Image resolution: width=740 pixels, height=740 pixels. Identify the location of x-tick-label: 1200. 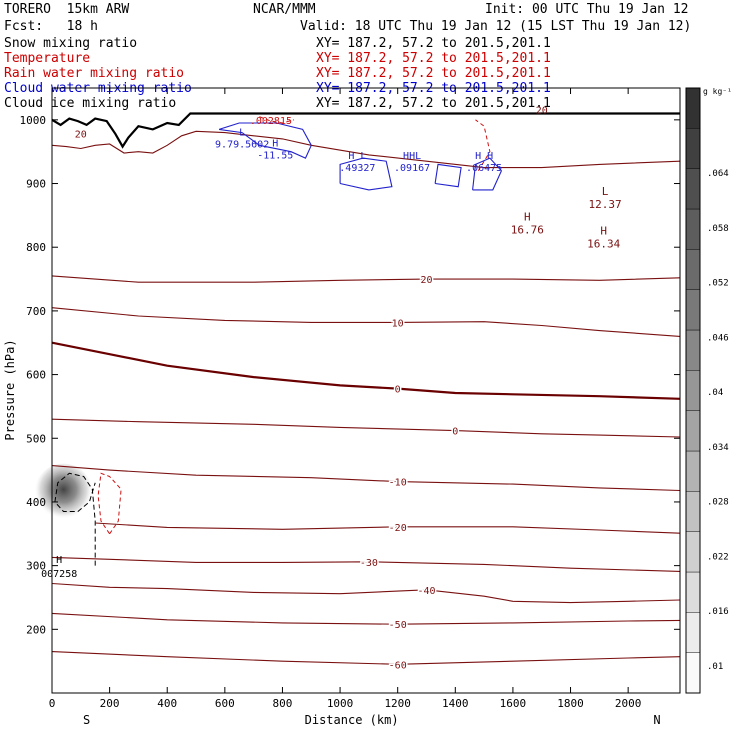
(397, 703).